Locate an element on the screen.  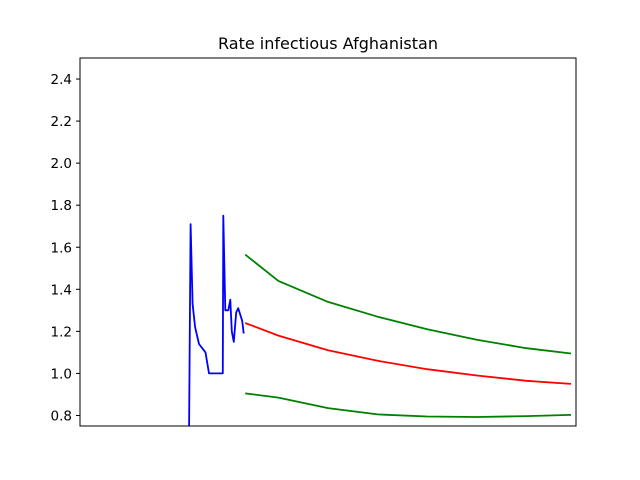
y-tick-label: 0.8 is located at coordinates (61, 416).